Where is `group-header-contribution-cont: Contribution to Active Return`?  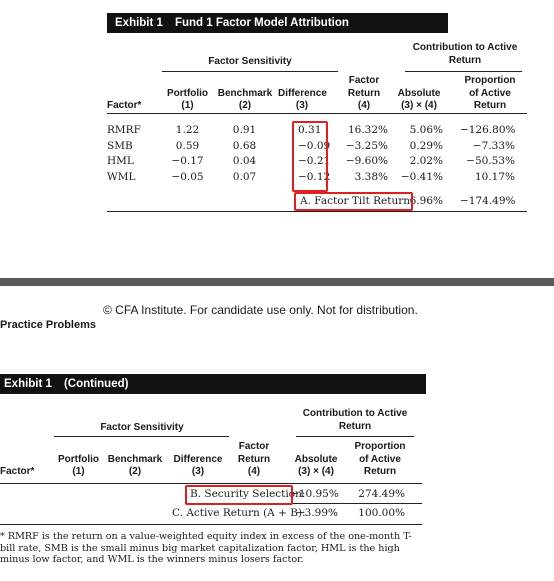 group-header-contribution-cont: Contribution to Active Return is located at coordinates (355, 420).